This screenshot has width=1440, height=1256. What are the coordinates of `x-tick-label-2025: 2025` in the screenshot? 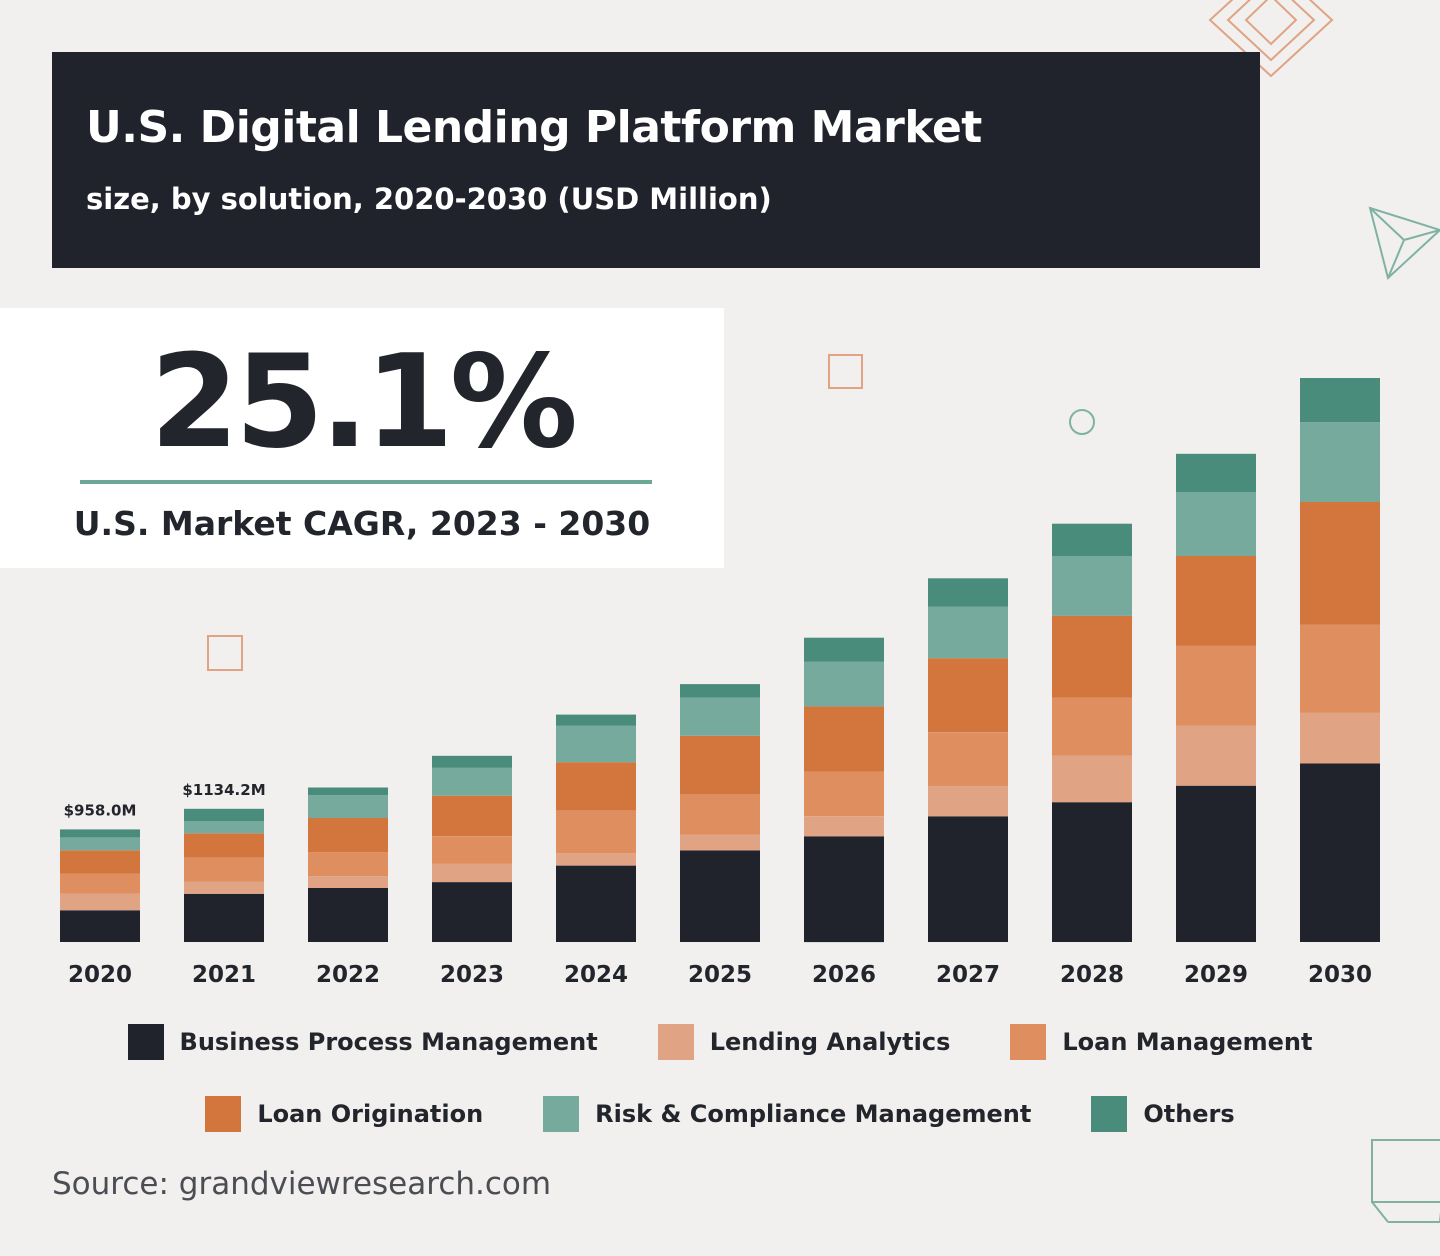 It's located at (720, 975).